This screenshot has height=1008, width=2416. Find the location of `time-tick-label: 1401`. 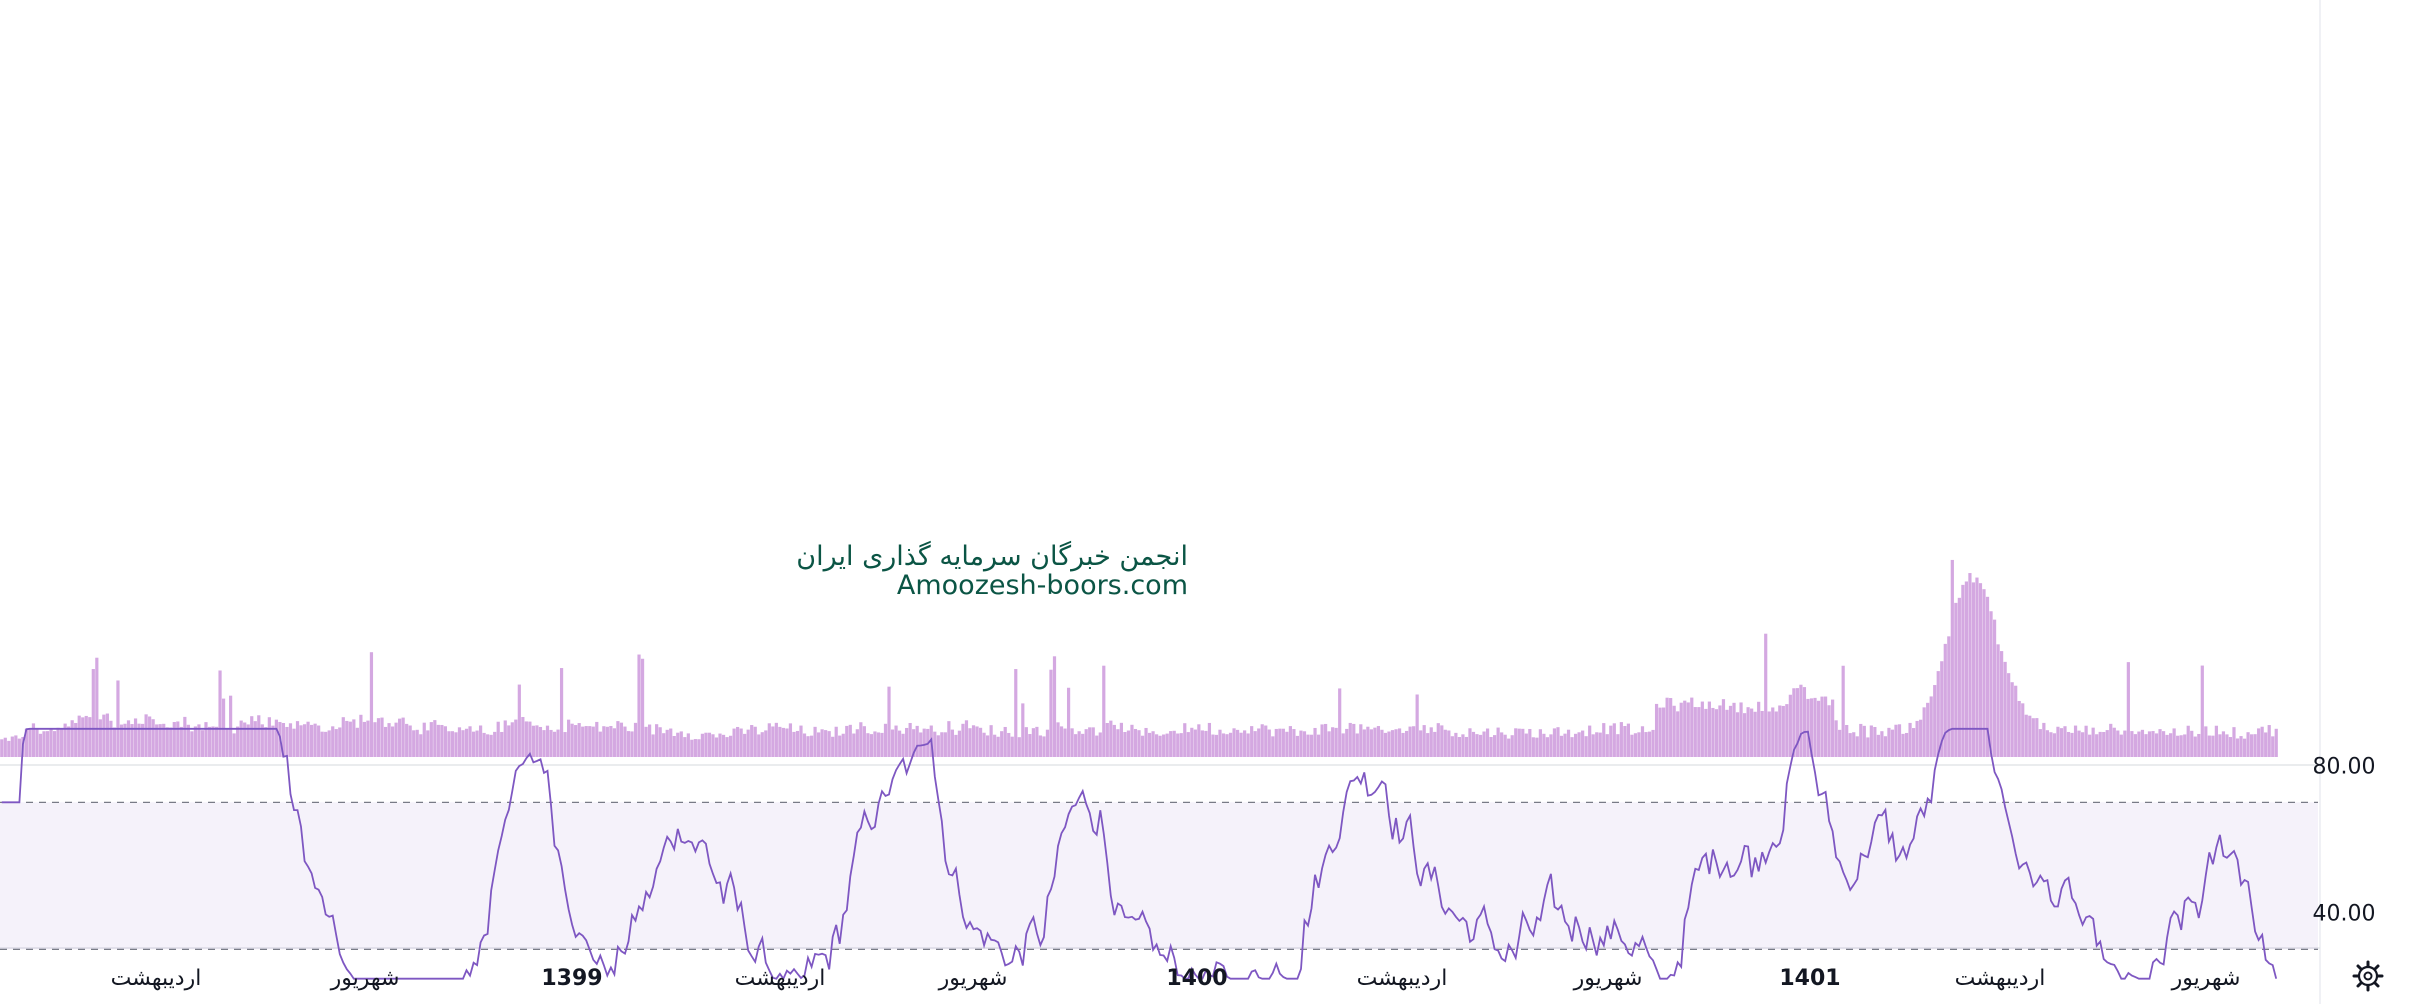

time-tick-label: 1401 is located at coordinates (1809, 978).